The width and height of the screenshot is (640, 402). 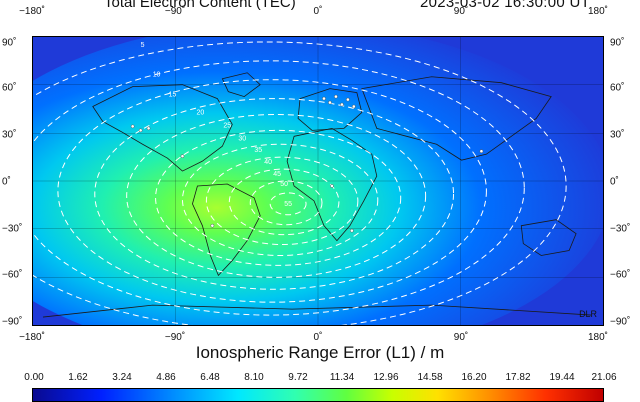 What do you see at coordinates (258, 150) in the screenshot?
I see `contour-label: 35` at bounding box center [258, 150].